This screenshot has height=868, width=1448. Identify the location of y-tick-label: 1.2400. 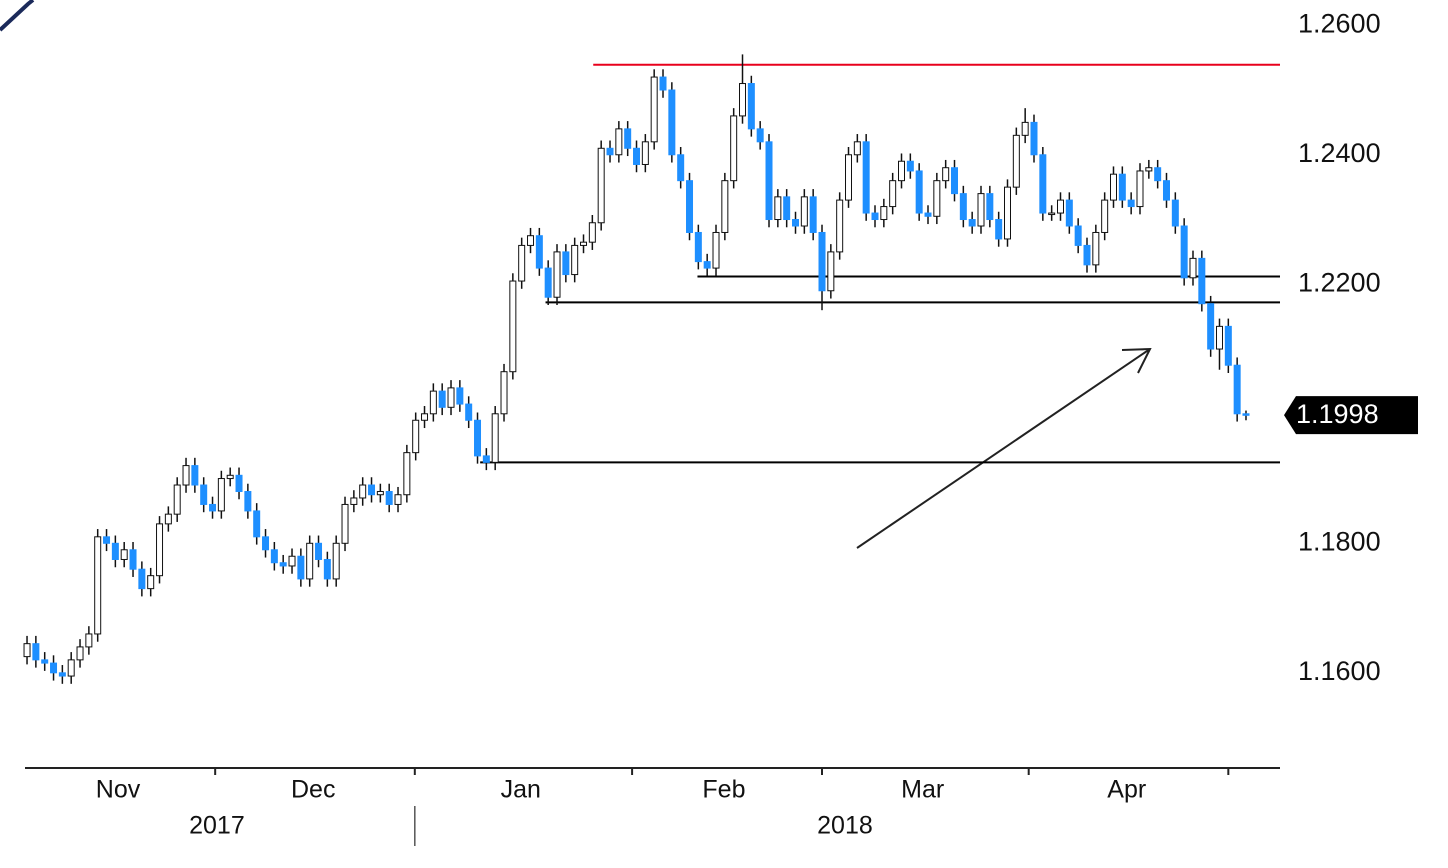
(1339, 153).